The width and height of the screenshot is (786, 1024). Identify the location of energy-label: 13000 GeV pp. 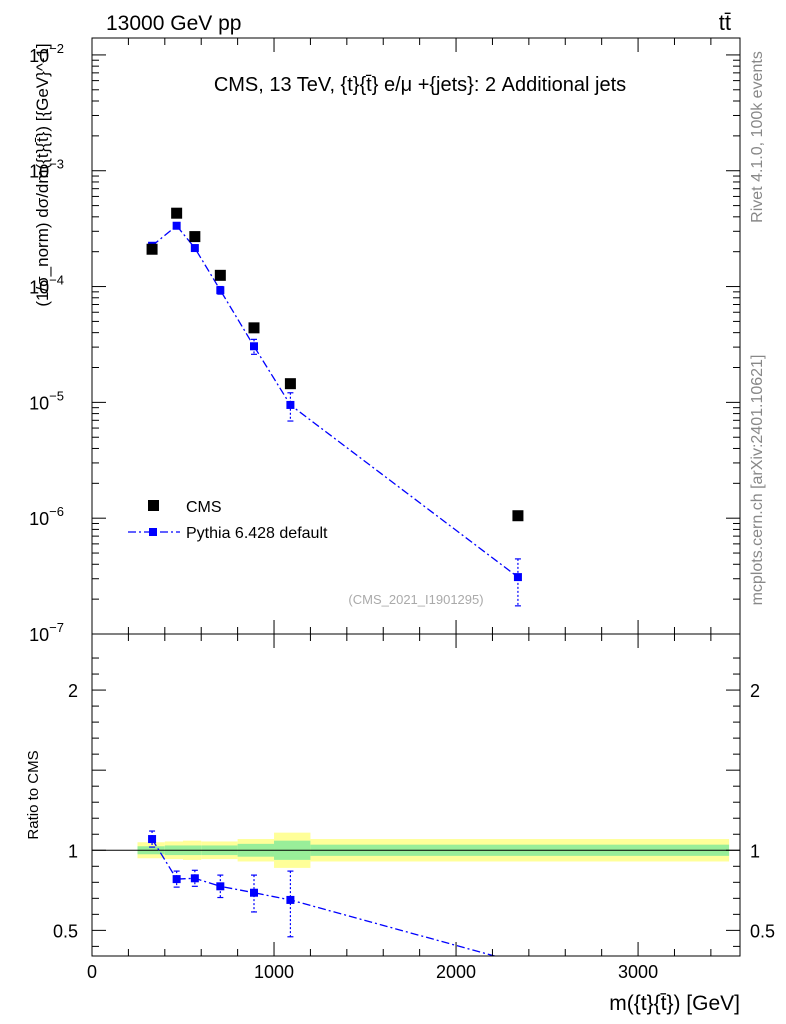
(173, 23).